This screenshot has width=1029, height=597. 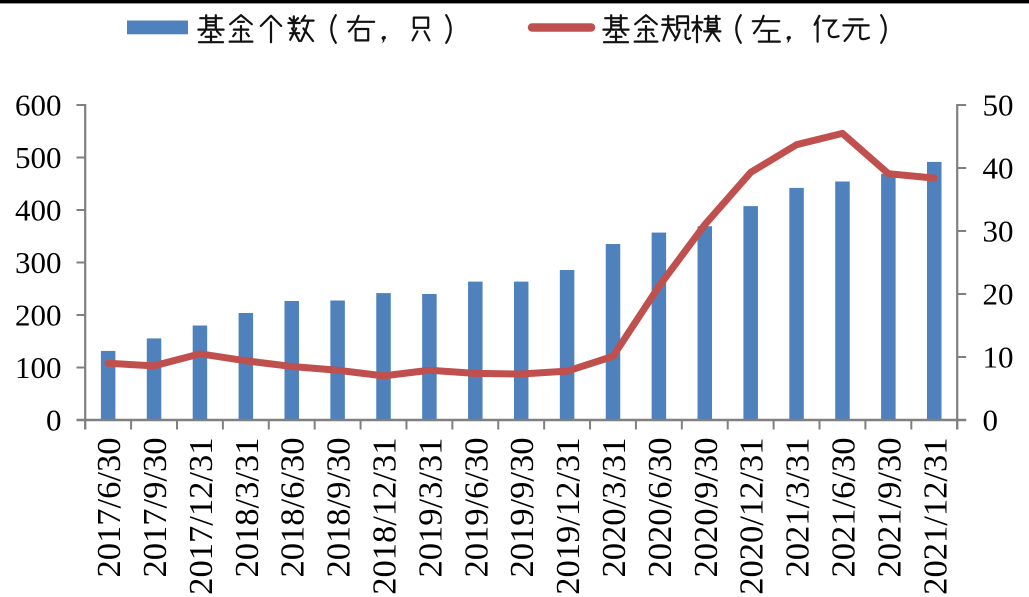 I want to click on svg-text: 200, so click(x=38, y=315).